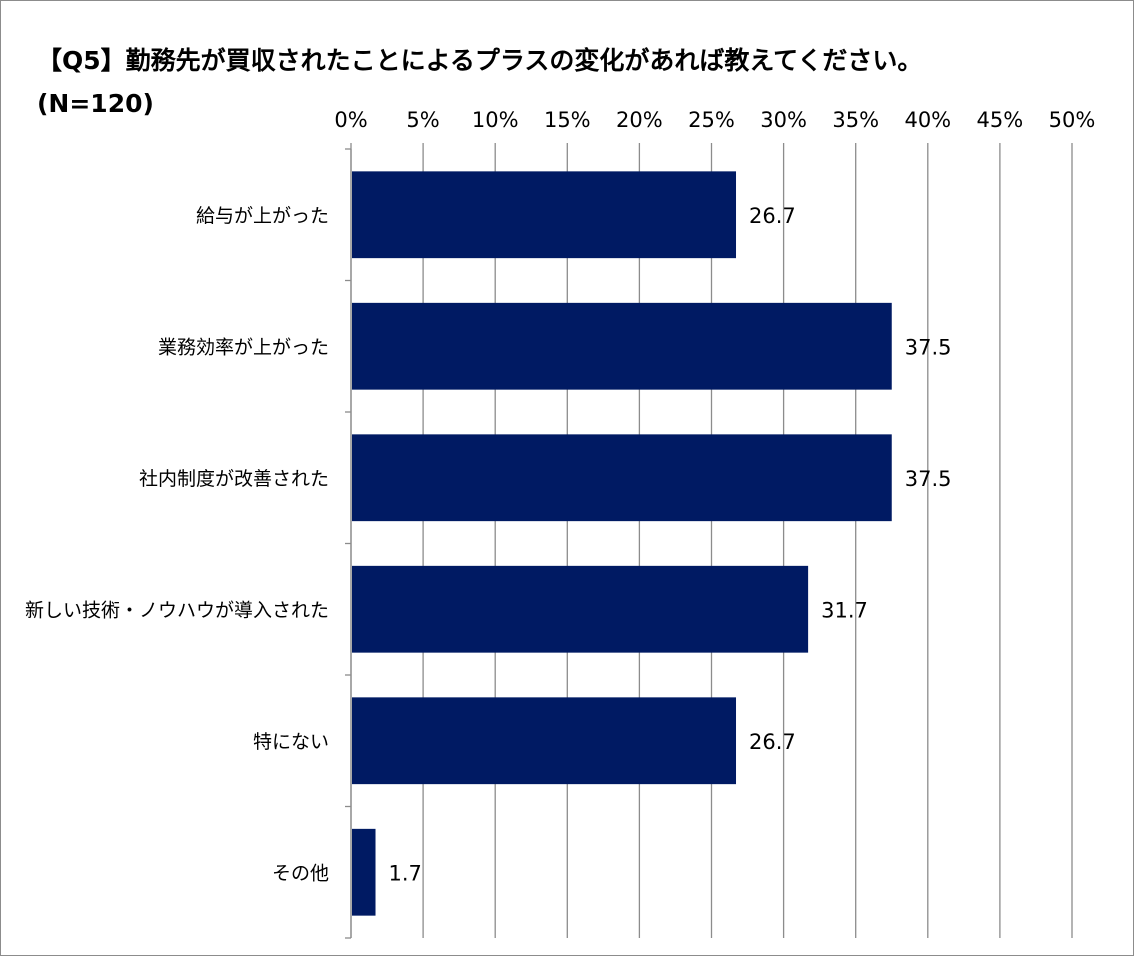 This screenshot has width=1134, height=956. What do you see at coordinates (1072, 120) in the screenshot?
I see `x-tick-label: 50%` at bounding box center [1072, 120].